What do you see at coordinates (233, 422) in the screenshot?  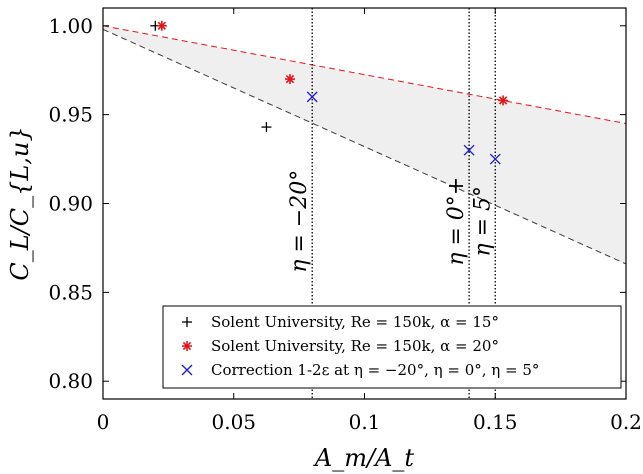 I see `x-tick-label: 0.05` at bounding box center [233, 422].